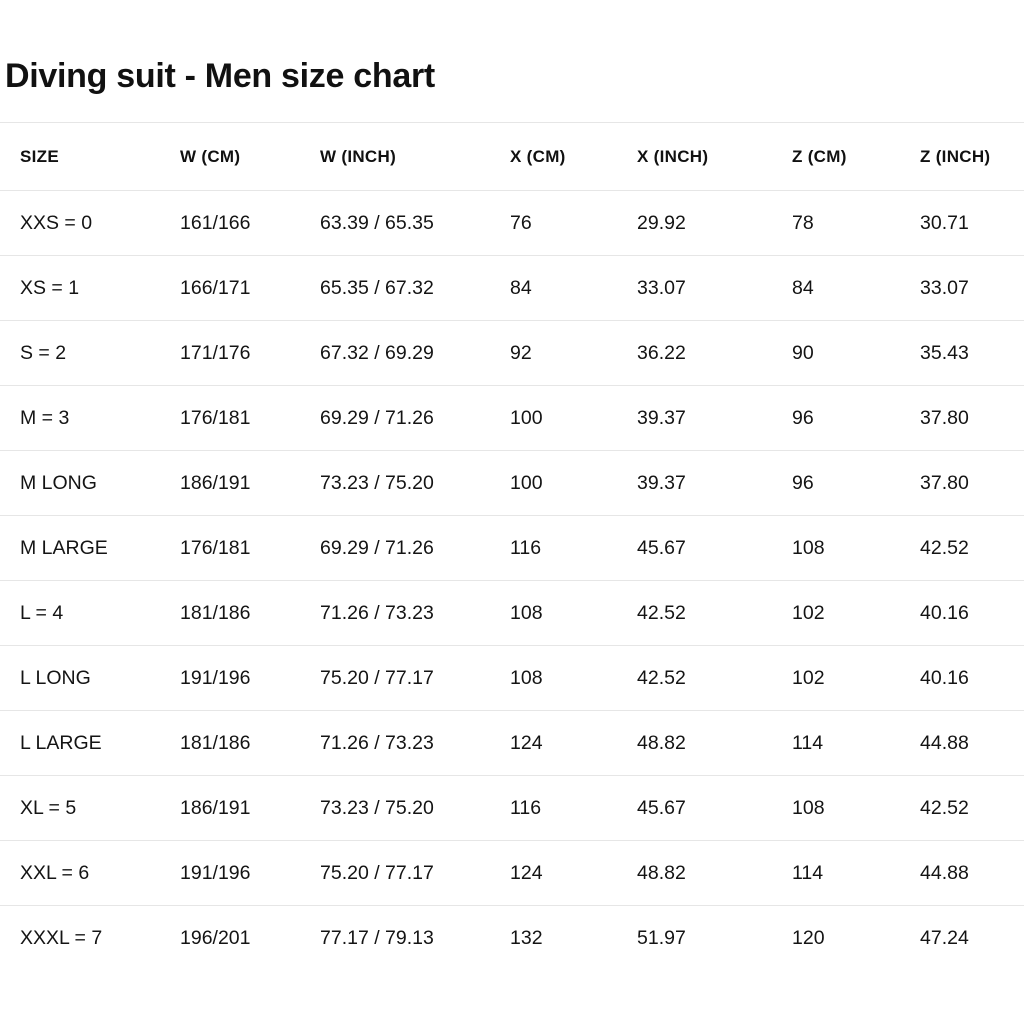 This screenshot has height=1024, width=1024. What do you see at coordinates (395, 353) in the screenshot?
I see `value-cell: 67.32 / 69.29` at bounding box center [395, 353].